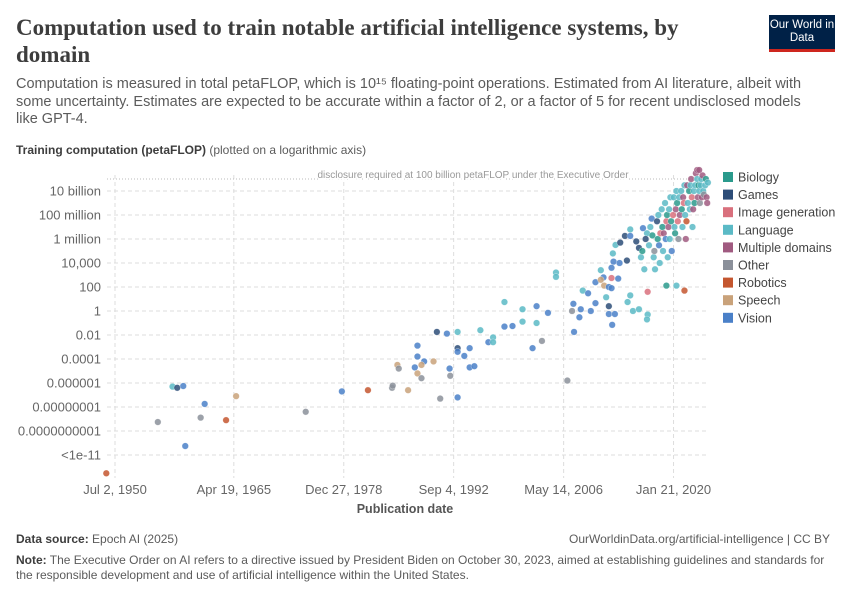  Describe the element at coordinates (673, 489) in the screenshot. I see `x-tick-label: Jan 21, 2020` at that location.